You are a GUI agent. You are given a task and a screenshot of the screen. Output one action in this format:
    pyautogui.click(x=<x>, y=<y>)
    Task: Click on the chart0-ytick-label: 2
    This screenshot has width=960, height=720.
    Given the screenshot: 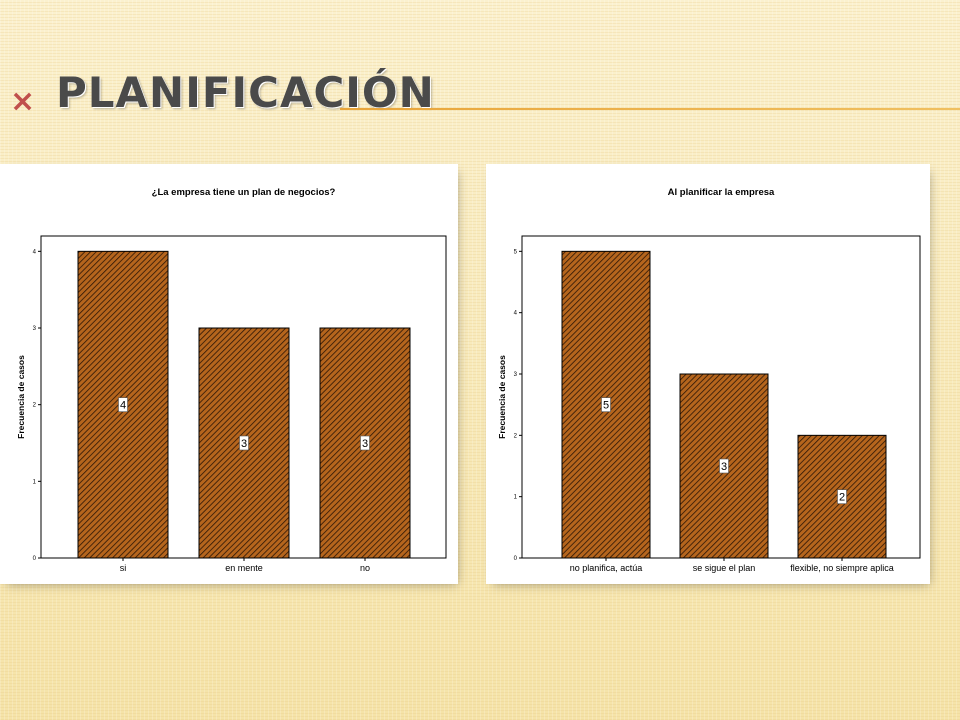 What is the action you would take?
    pyautogui.click(x=35, y=406)
    